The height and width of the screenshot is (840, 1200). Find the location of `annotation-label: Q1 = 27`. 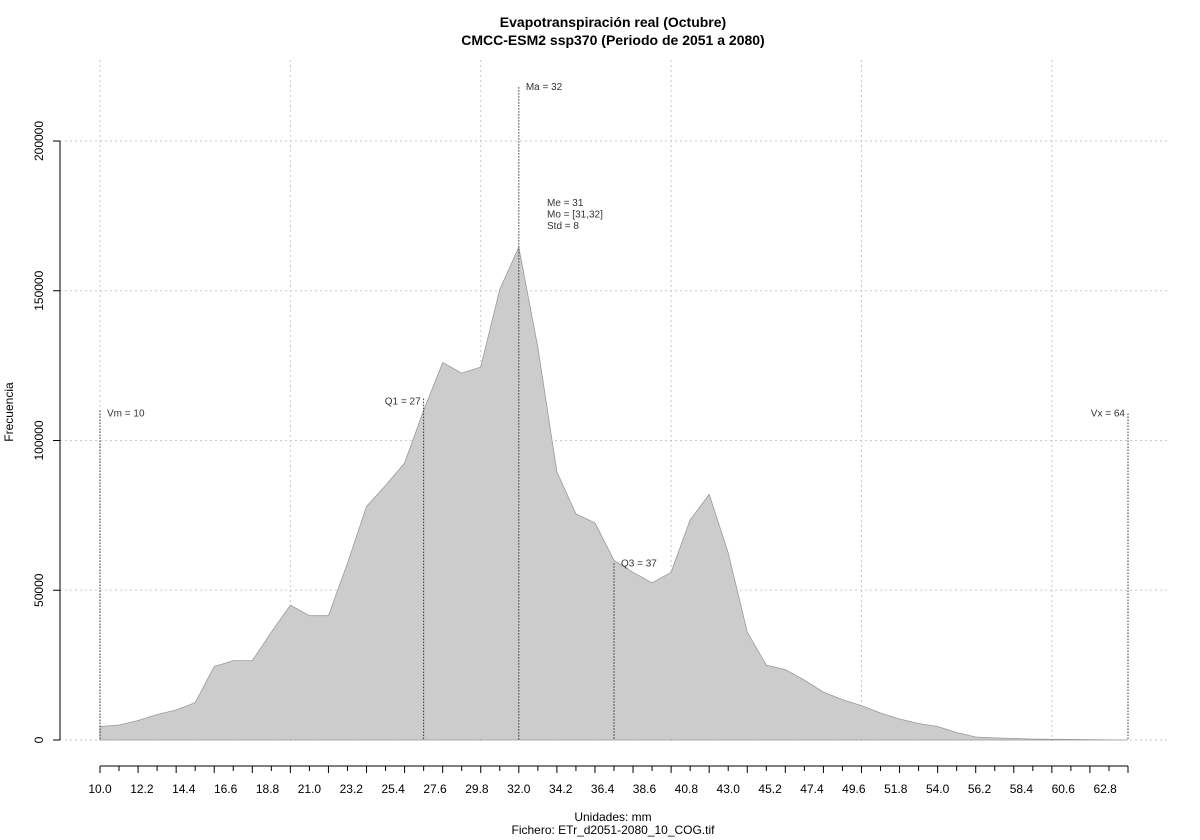

annotation-label: Q1 = 27 is located at coordinates (403, 402).